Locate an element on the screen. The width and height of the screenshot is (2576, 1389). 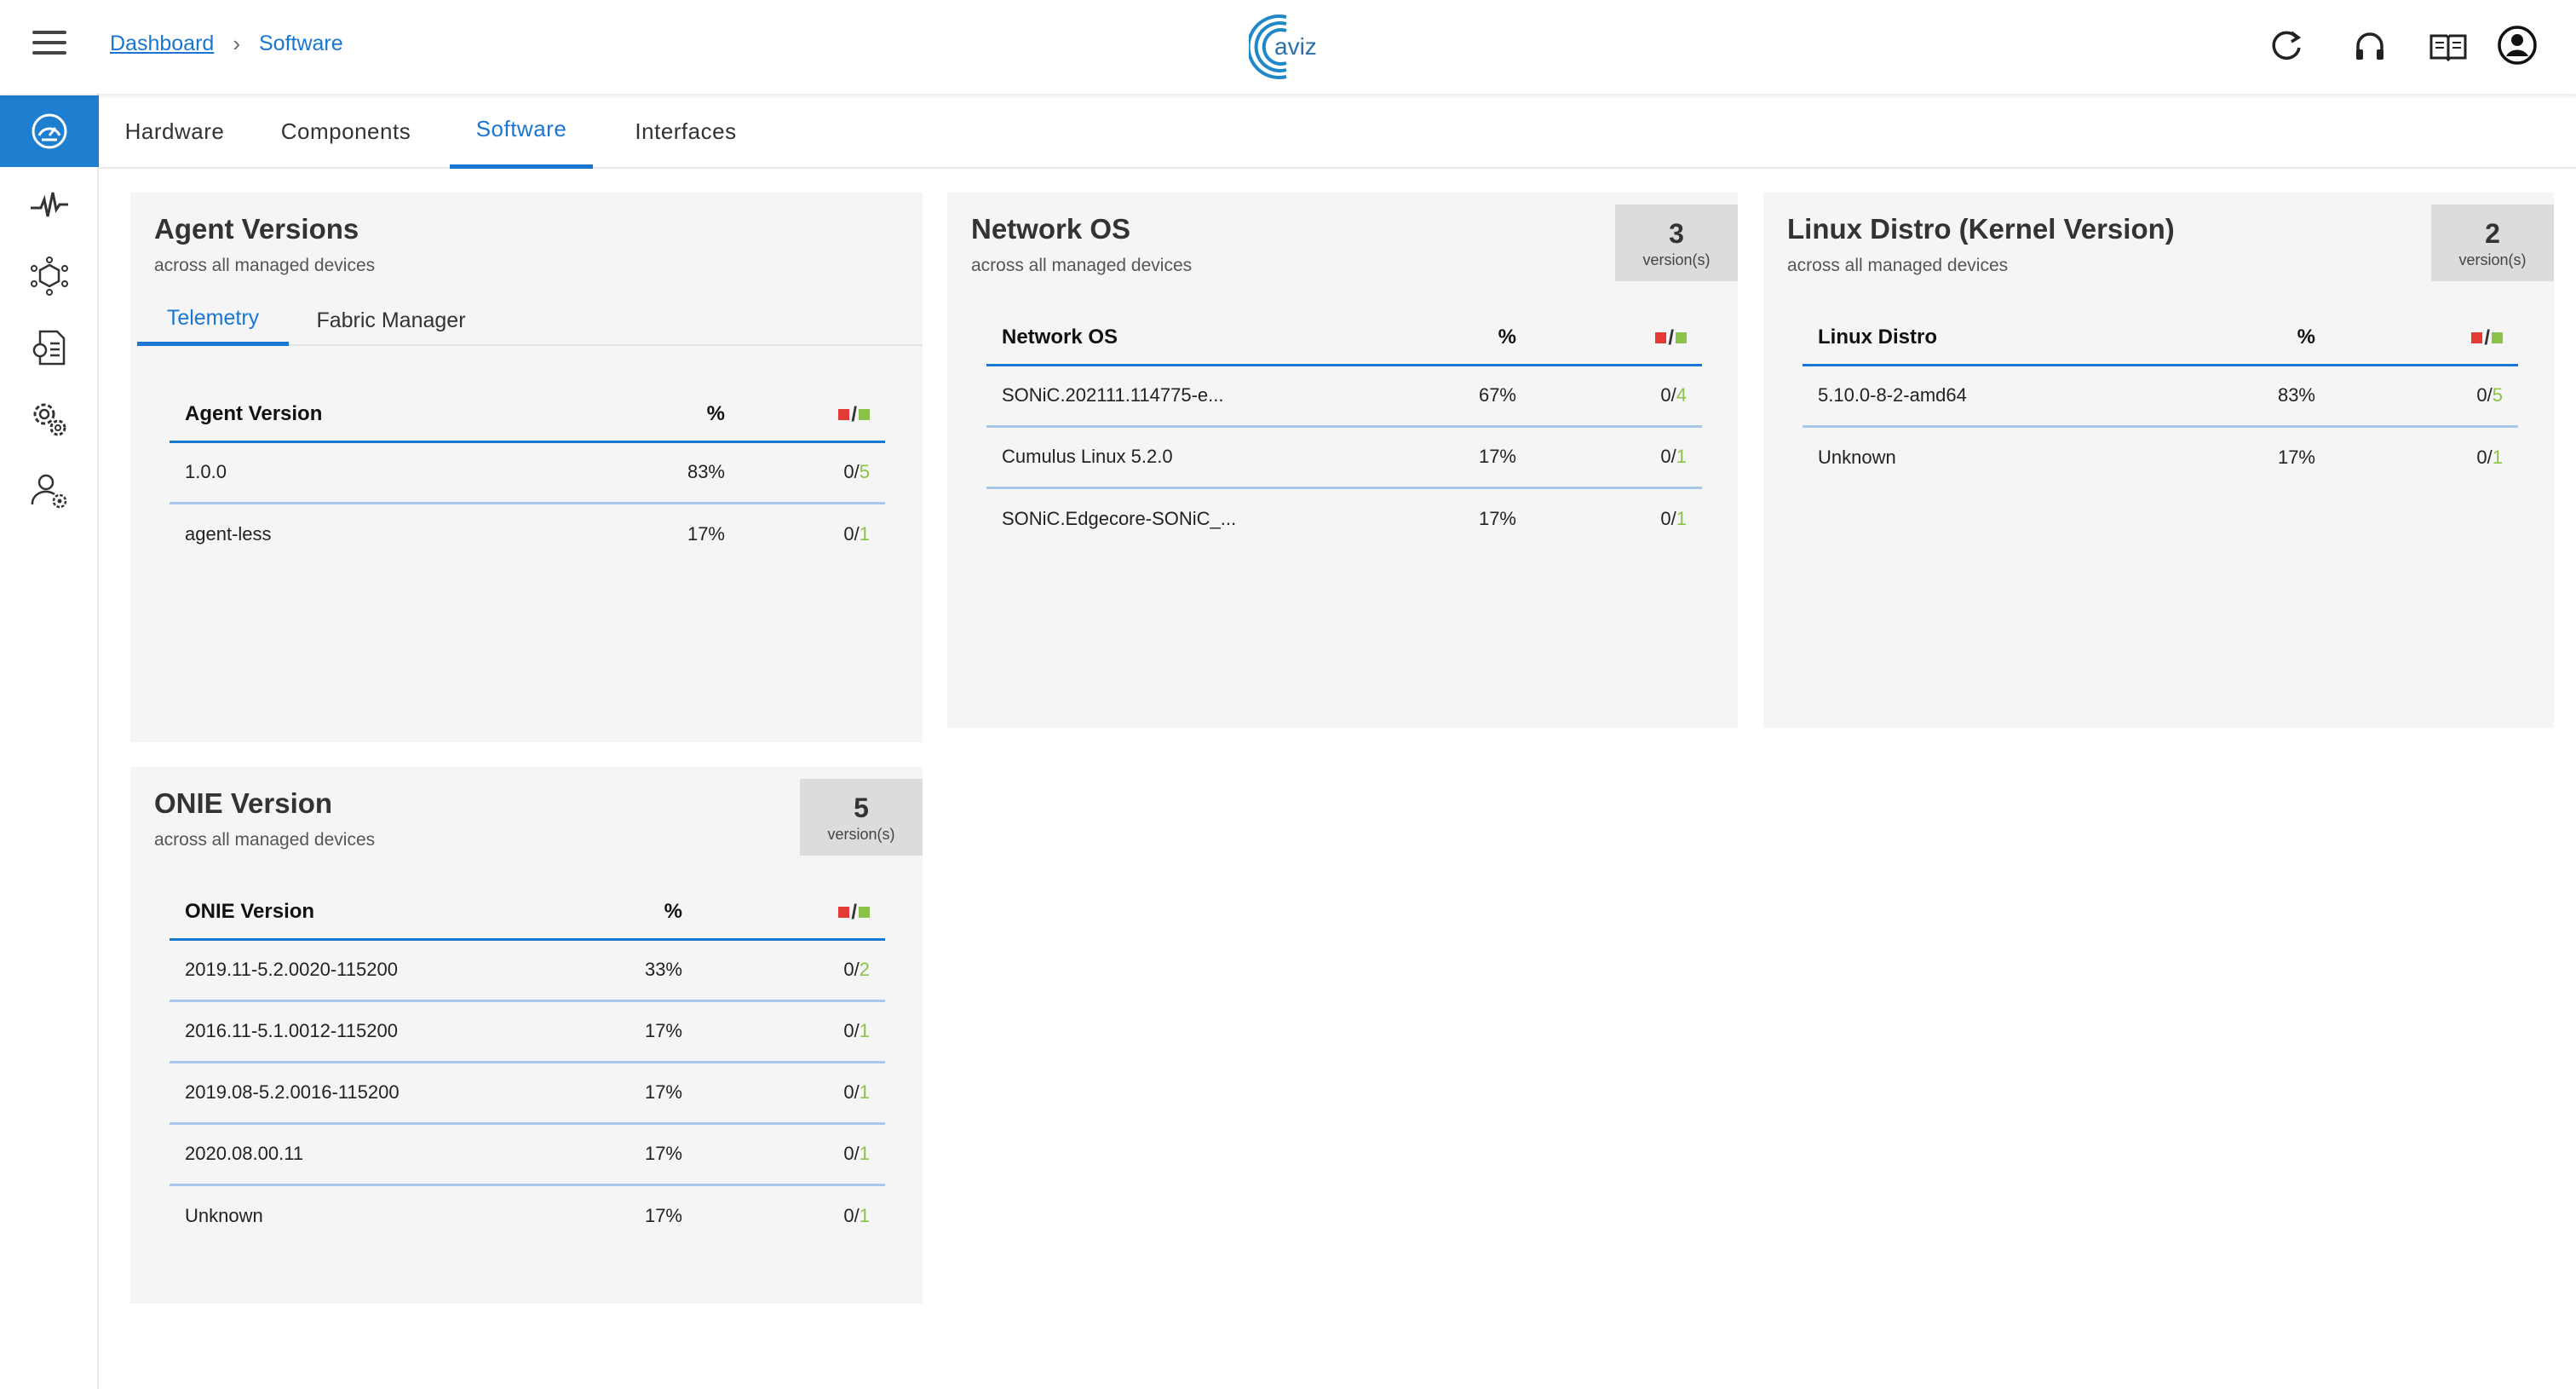
table-header: Network OS % / is located at coordinates (1344, 339).